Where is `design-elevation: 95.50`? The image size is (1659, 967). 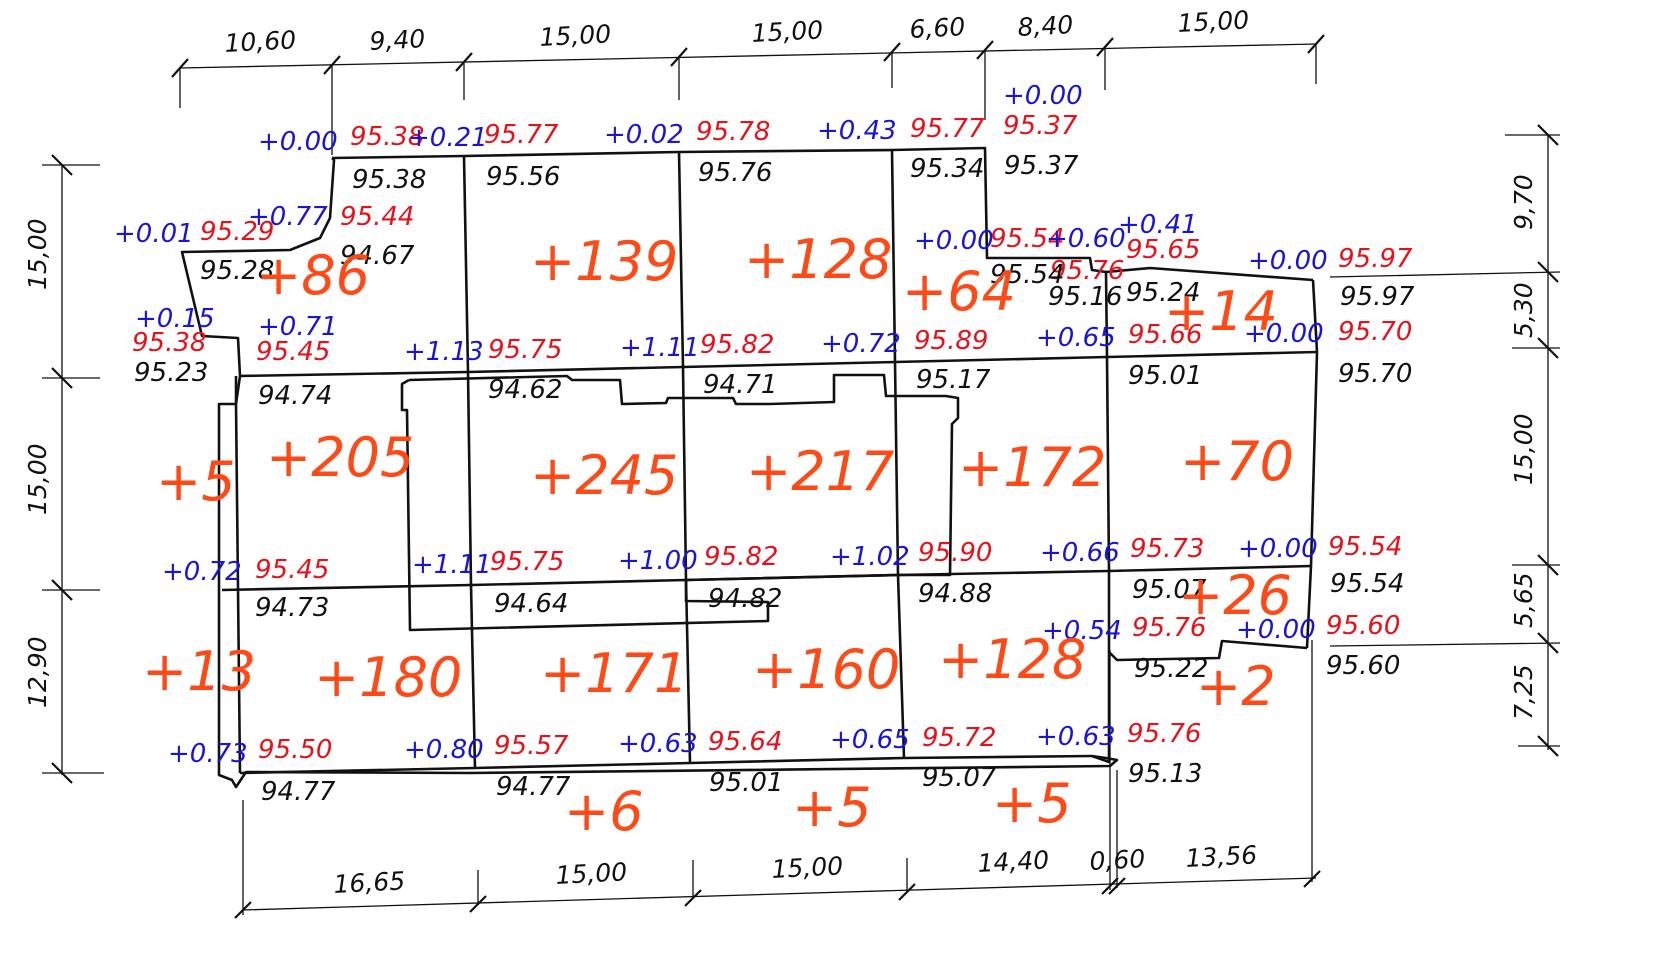
design-elevation: 95.50 is located at coordinates (295, 750).